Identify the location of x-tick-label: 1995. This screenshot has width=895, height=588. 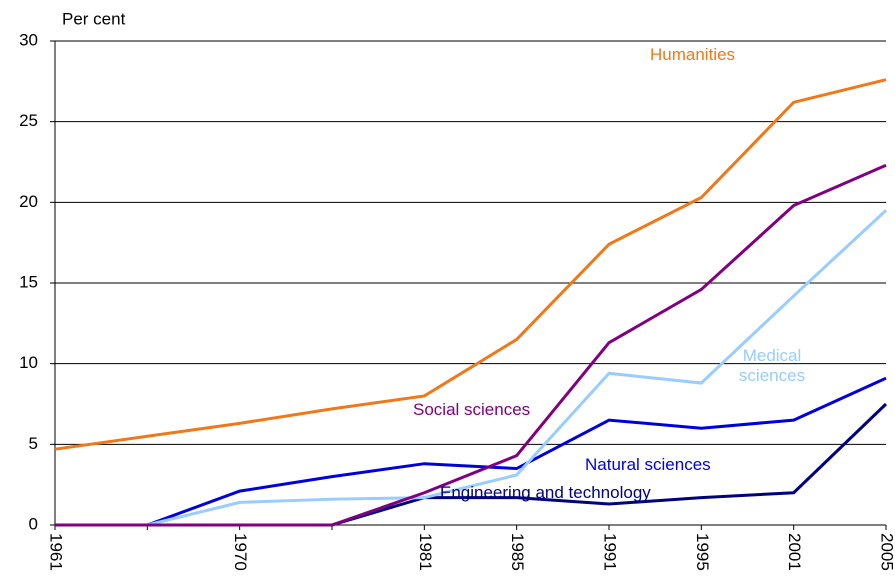
(702, 552).